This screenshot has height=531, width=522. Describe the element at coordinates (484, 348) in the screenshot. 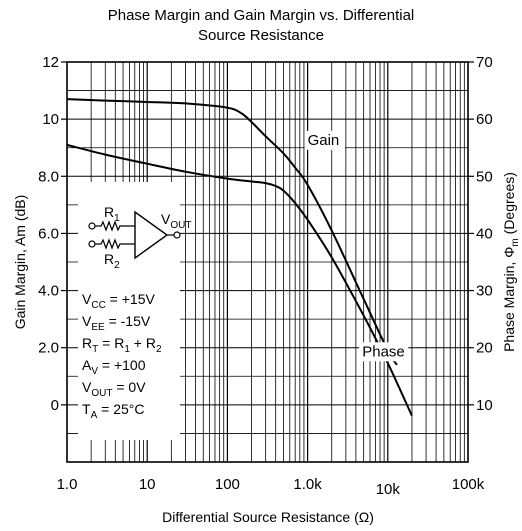

I see `y-right-tick-label: 20` at that location.